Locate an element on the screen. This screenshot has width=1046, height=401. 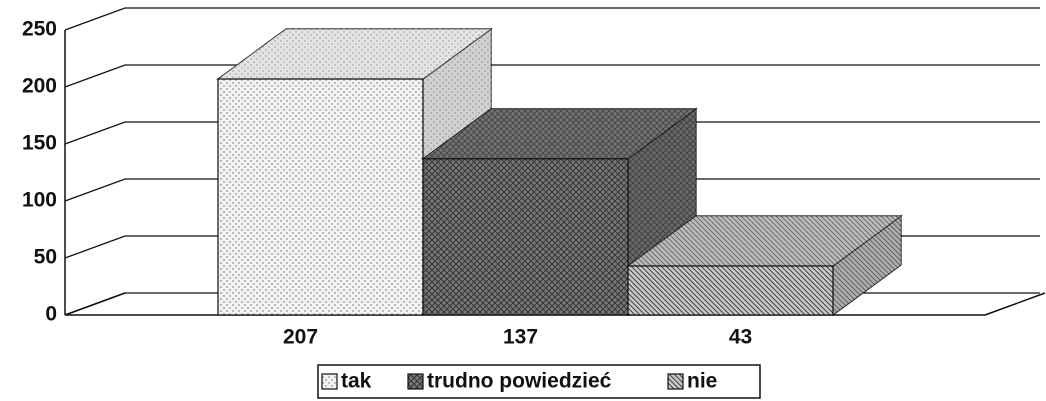
y-tick-label: 50 is located at coordinates (45, 257).